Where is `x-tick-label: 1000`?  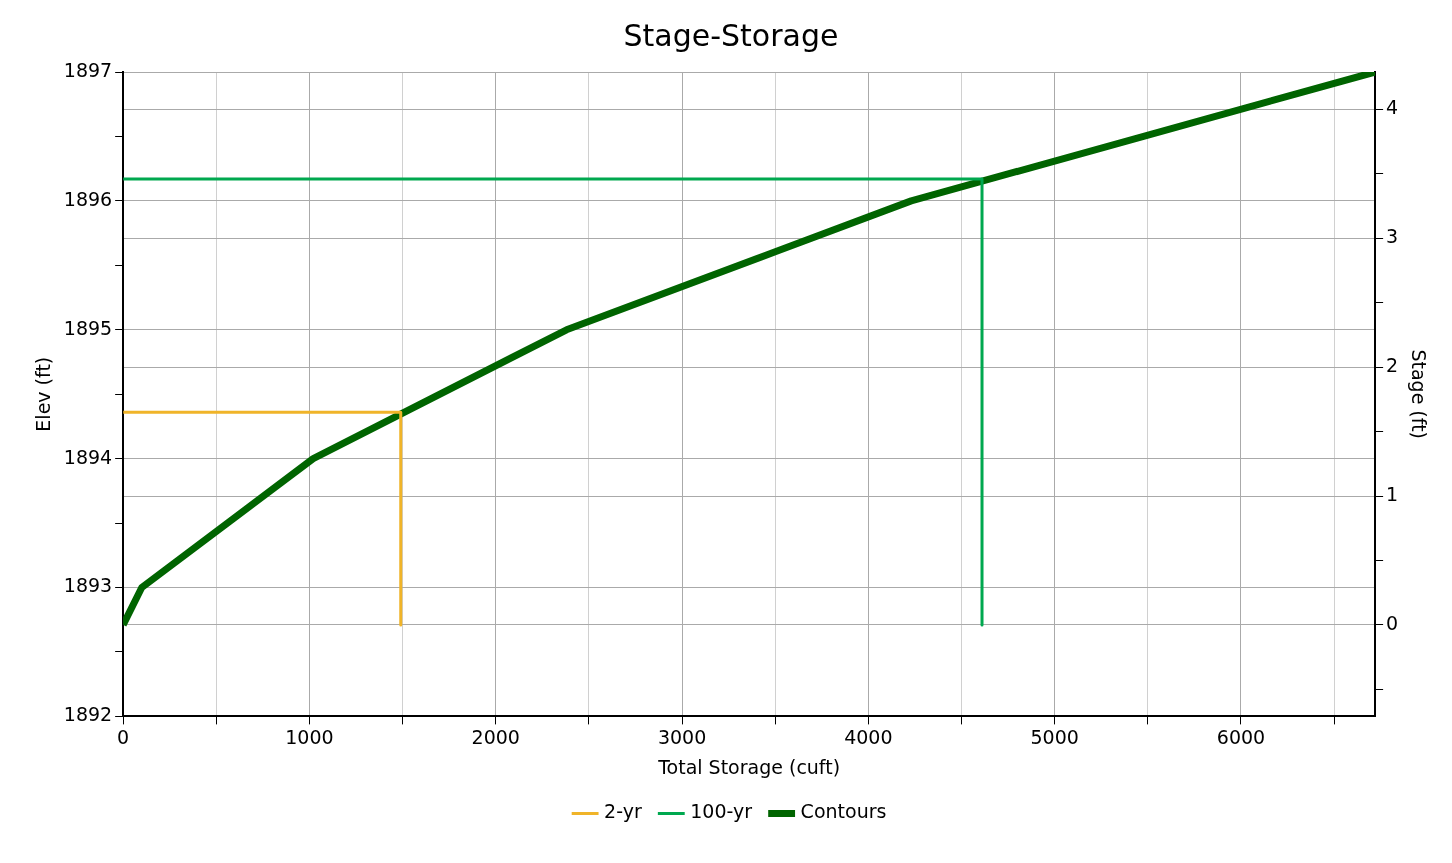 x-tick-label: 1000 is located at coordinates (309, 736).